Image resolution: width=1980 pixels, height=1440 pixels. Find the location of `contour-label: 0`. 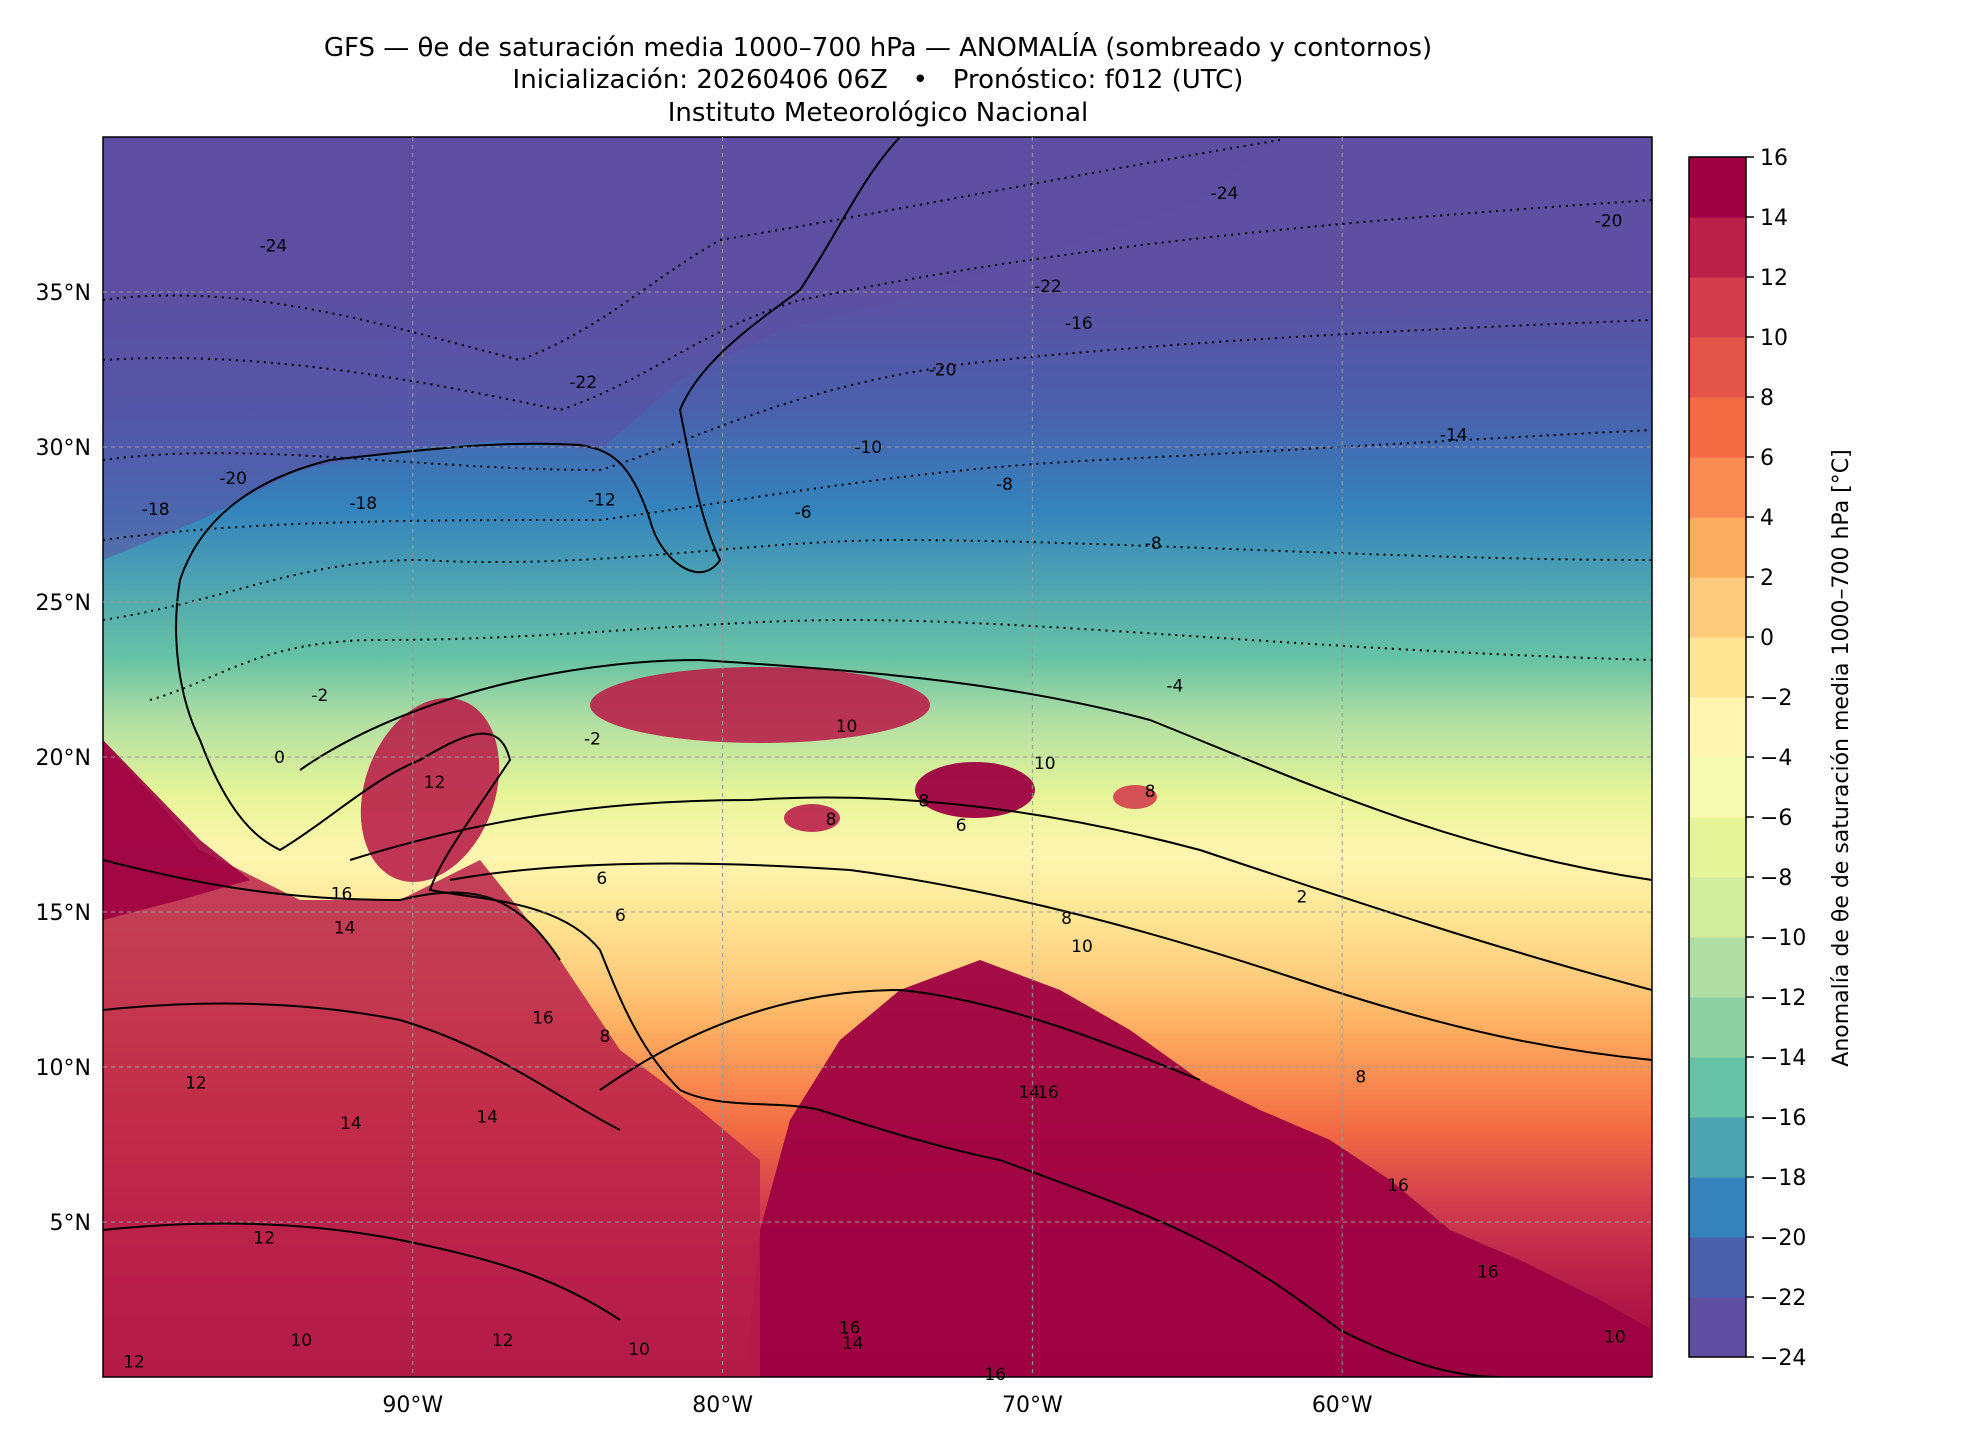

contour-label: 0 is located at coordinates (279, 758).